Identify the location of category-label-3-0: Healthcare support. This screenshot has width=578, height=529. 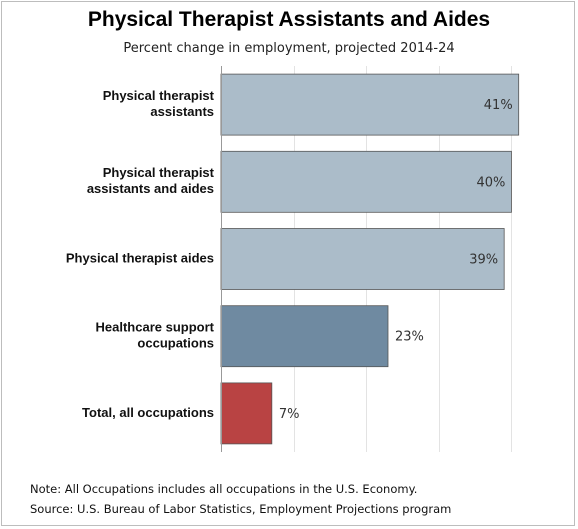
(155, 327).